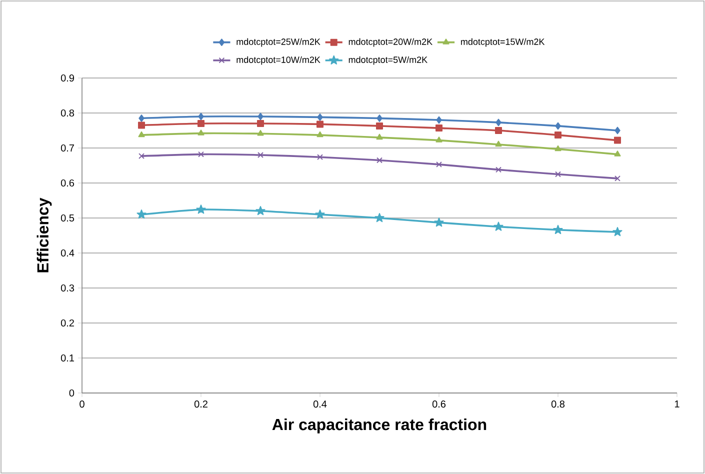 This screenshot has height=474, width=705. Describe the element at coordinates (44, 235) in the screenshot. I see `y-axis-title: Efficiency` at that location.